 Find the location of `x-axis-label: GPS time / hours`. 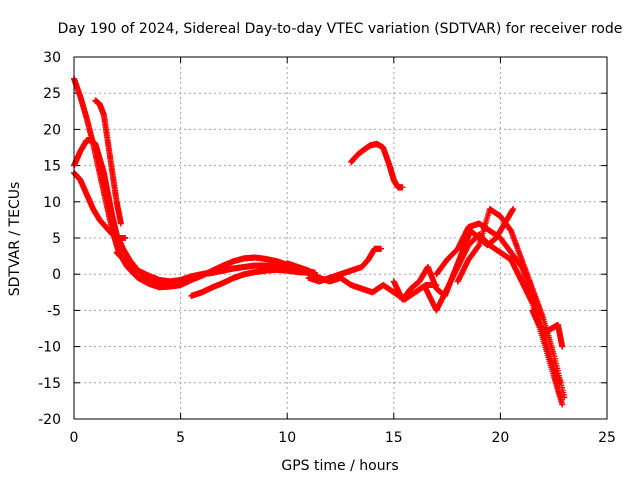

x-axis-label: GPS time / hours is located at coordinates (339, 466).